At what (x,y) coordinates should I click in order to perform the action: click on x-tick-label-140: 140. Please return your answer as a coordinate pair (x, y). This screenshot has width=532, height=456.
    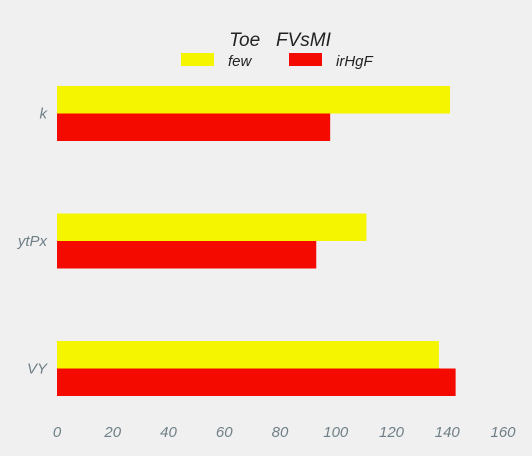
    Looking at the image, I should click on (448, 432).